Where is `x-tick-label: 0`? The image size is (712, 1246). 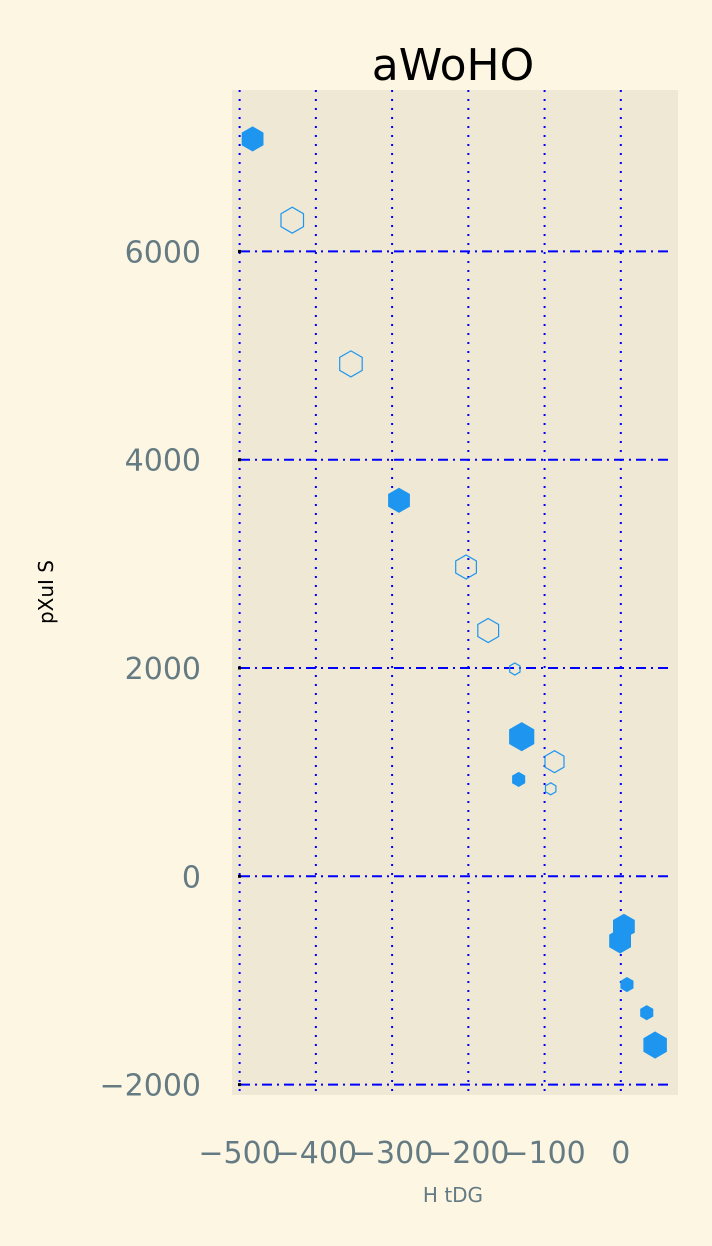 x-tick-label: 0 is located at coordinates (620, 1153).